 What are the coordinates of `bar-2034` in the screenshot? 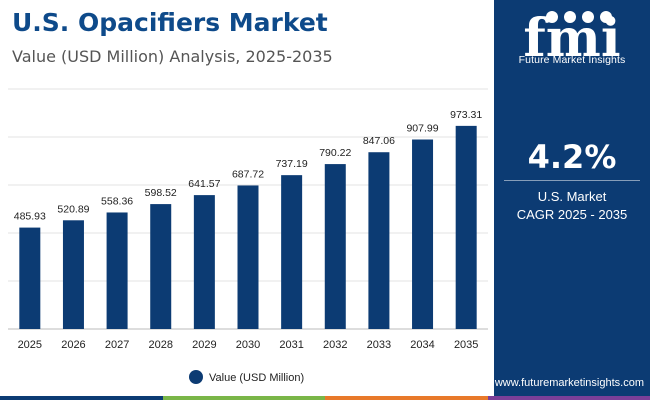 It's located at (423, 234).